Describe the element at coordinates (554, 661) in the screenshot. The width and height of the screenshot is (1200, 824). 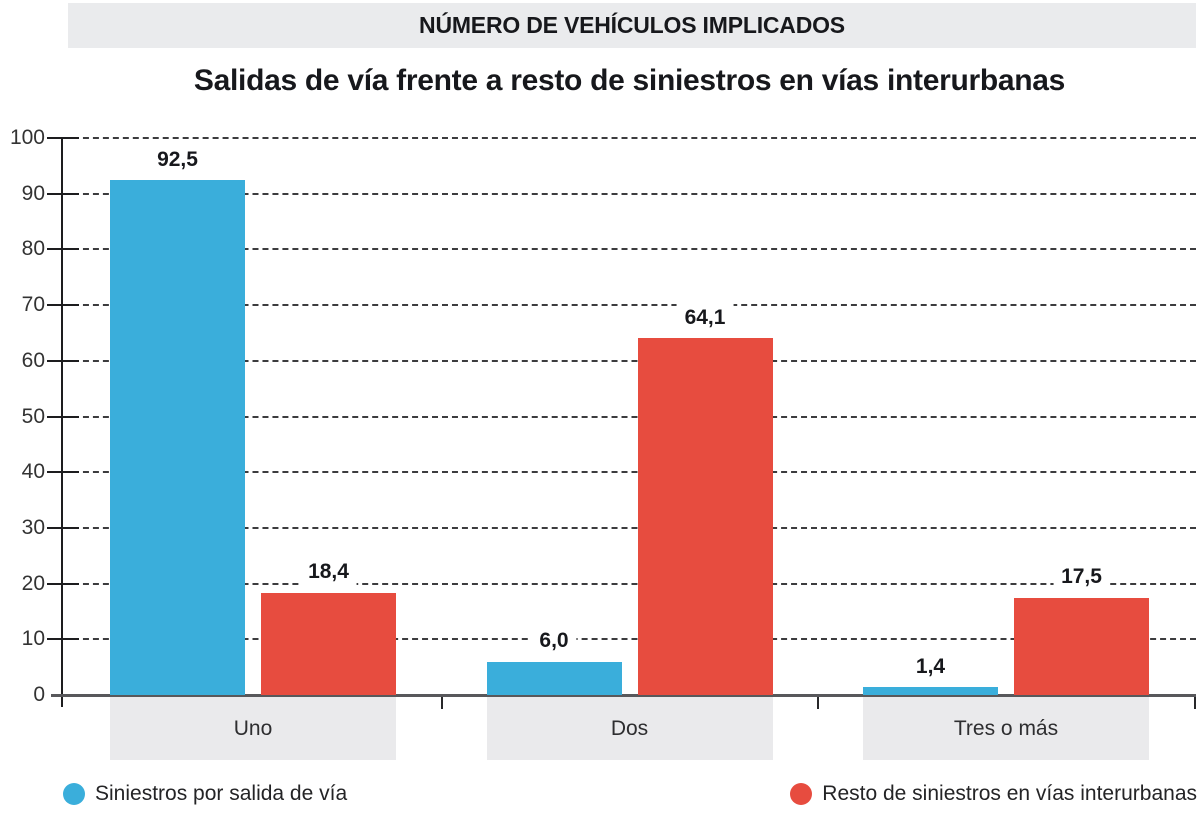
I see `bar-series1-dos: 6,0` at that location.